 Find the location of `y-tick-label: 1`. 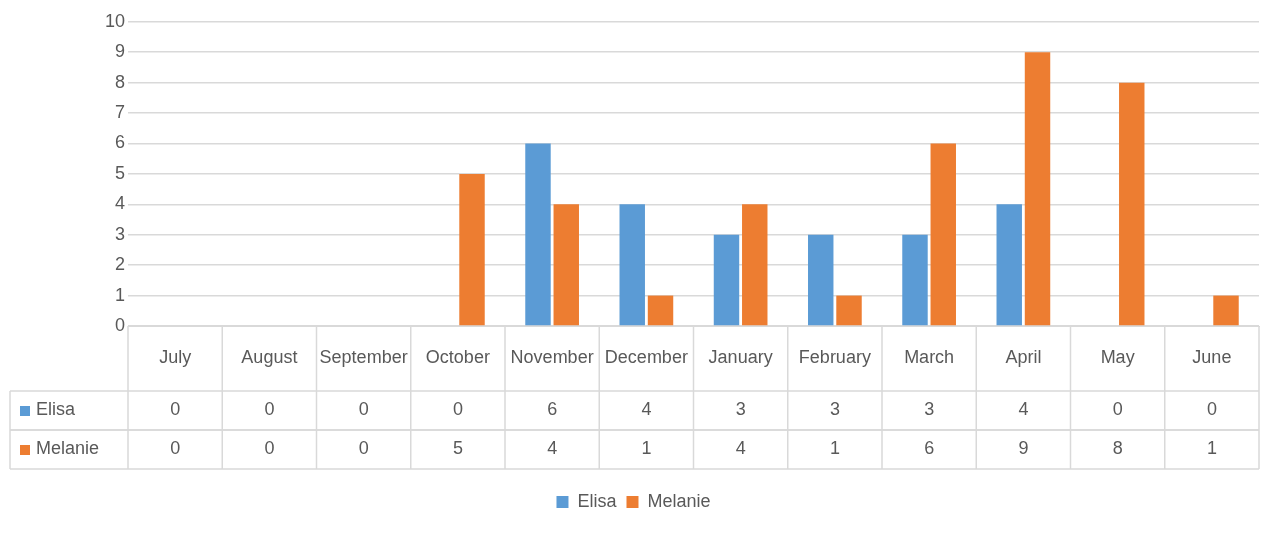

y-tick-label: 1 is located at coordinates (119, 294).